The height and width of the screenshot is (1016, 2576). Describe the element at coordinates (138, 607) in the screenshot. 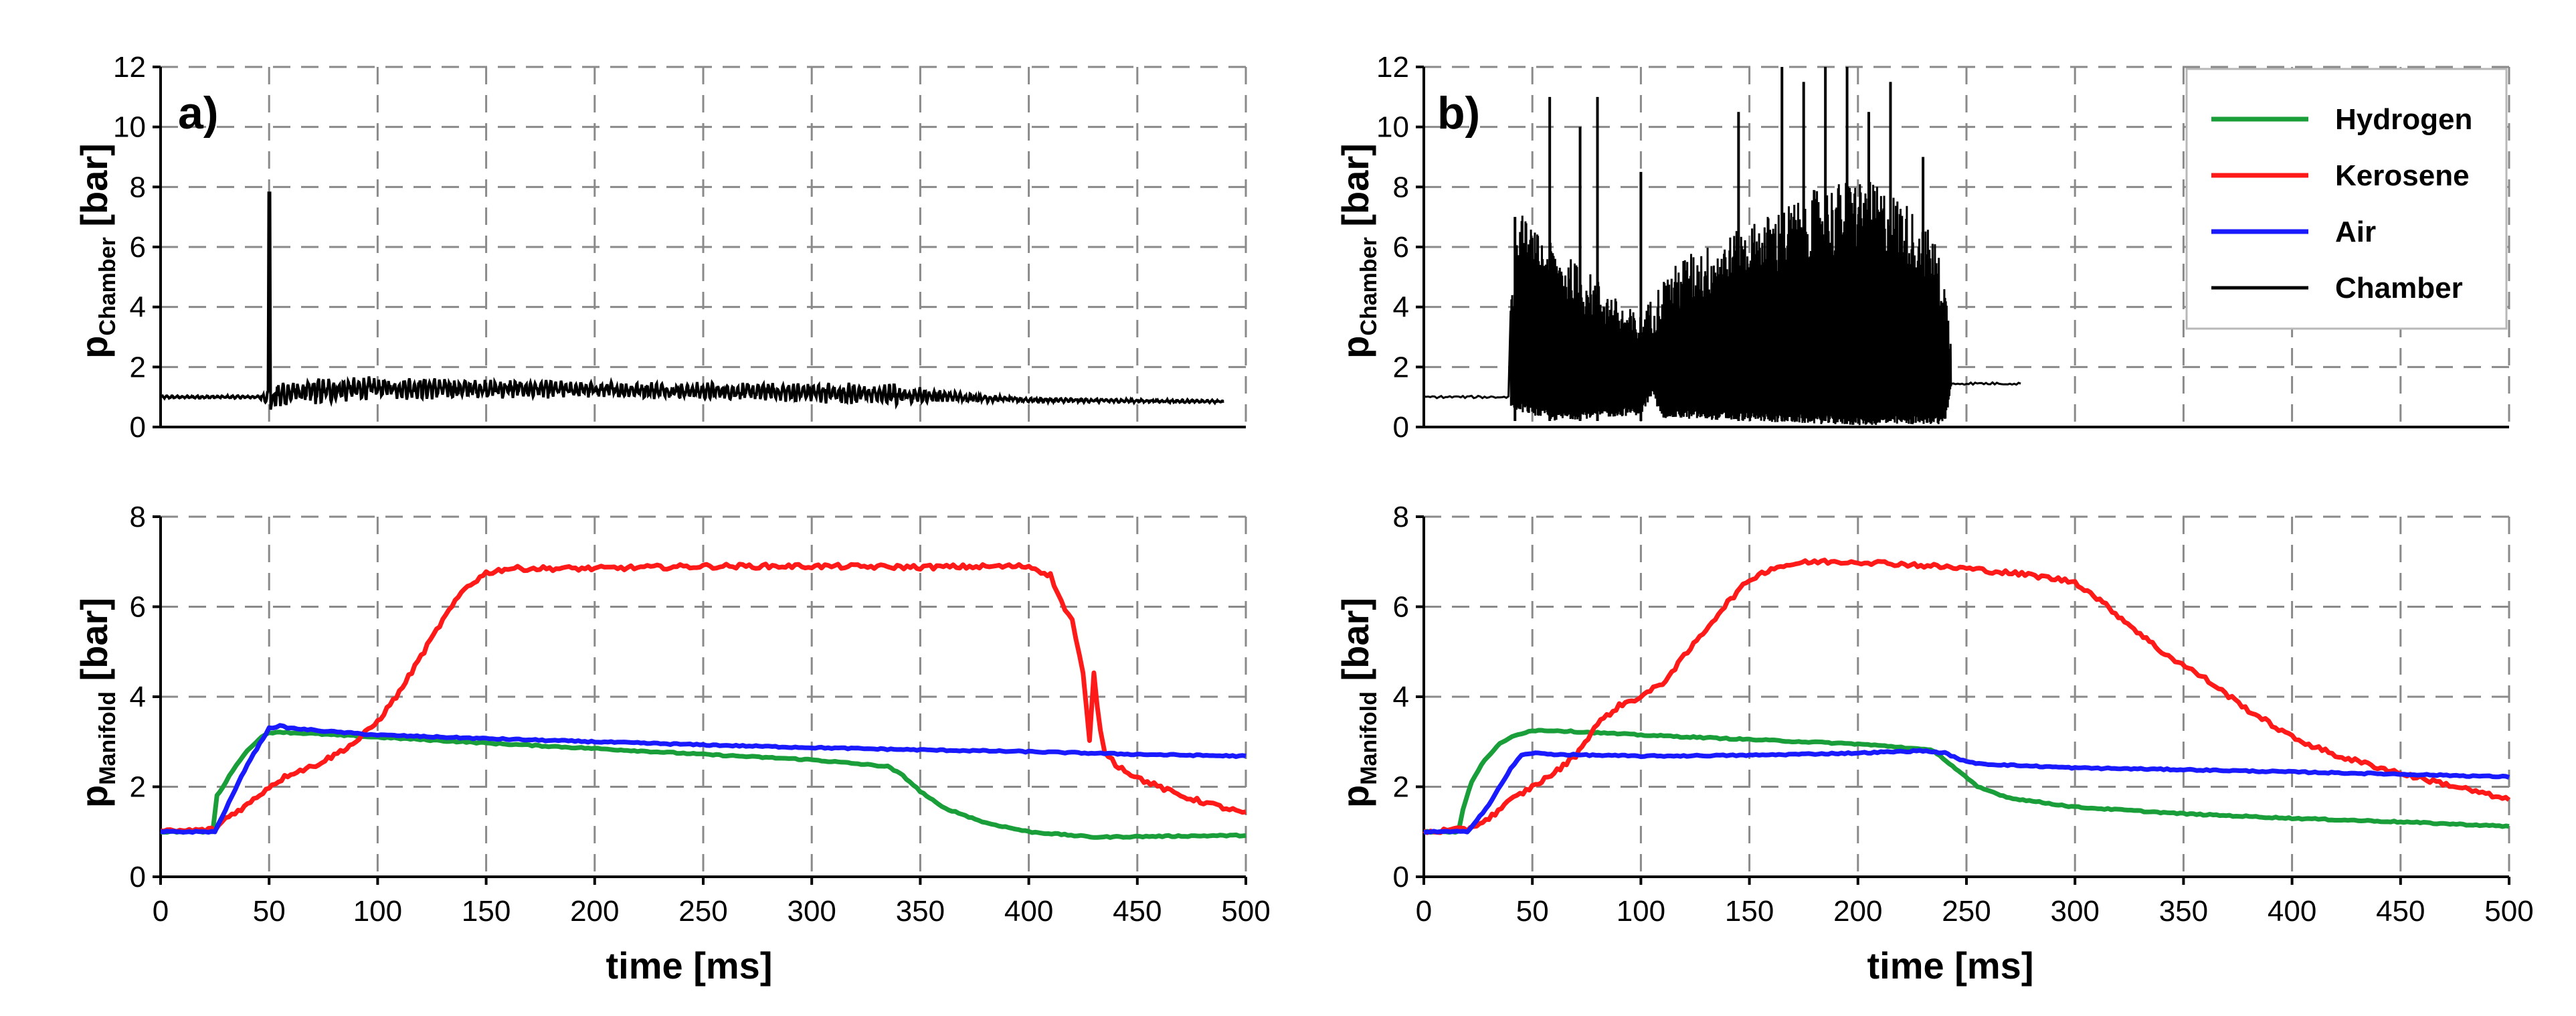

I see `panel-a-manifold-y-tick-label: 6` at that location.